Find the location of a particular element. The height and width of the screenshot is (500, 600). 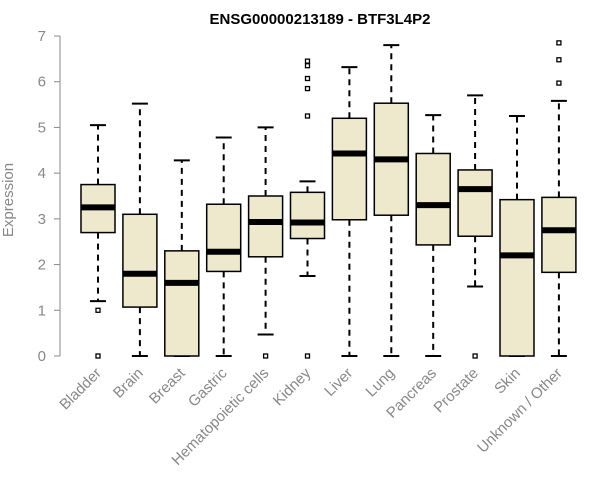

y-tick-label: 1 is located at coordinates (42, 310).